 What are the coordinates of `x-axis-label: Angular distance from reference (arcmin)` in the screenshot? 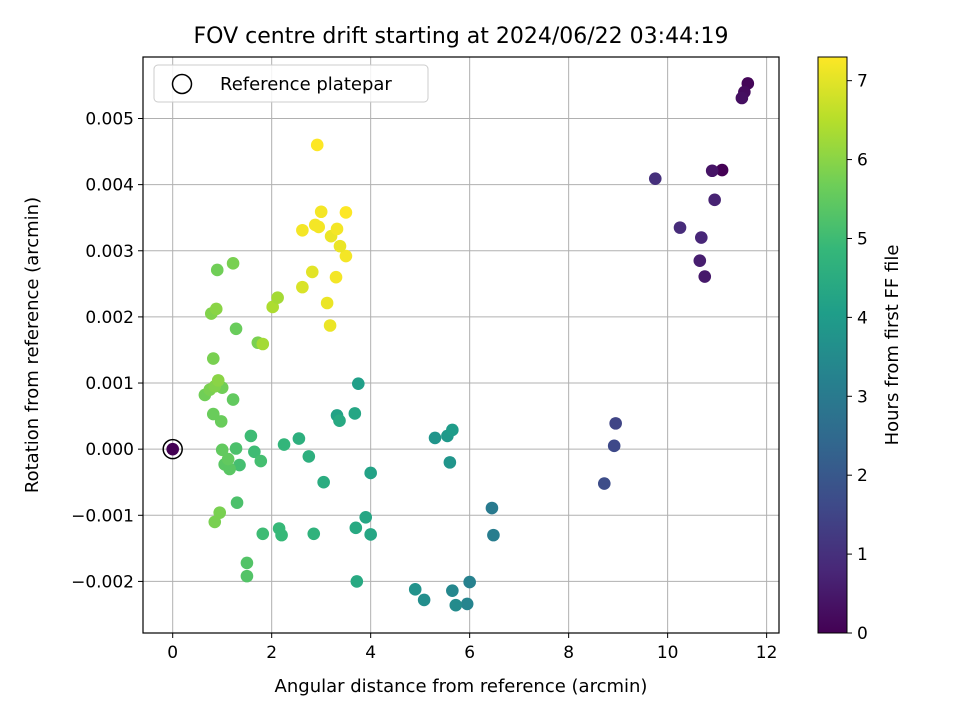 It's located at (461, 686).